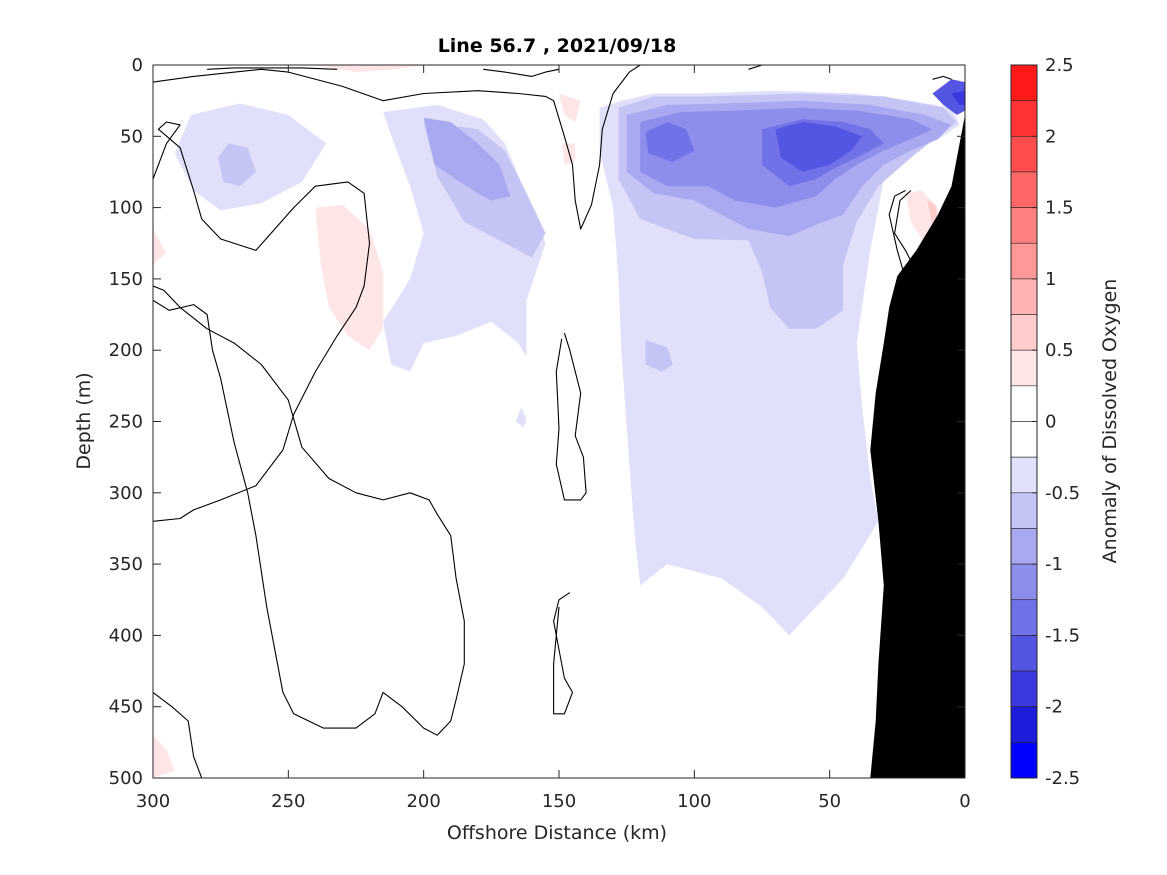  I want to click on colorbar-tick-label: 1, so click(1050, 279).